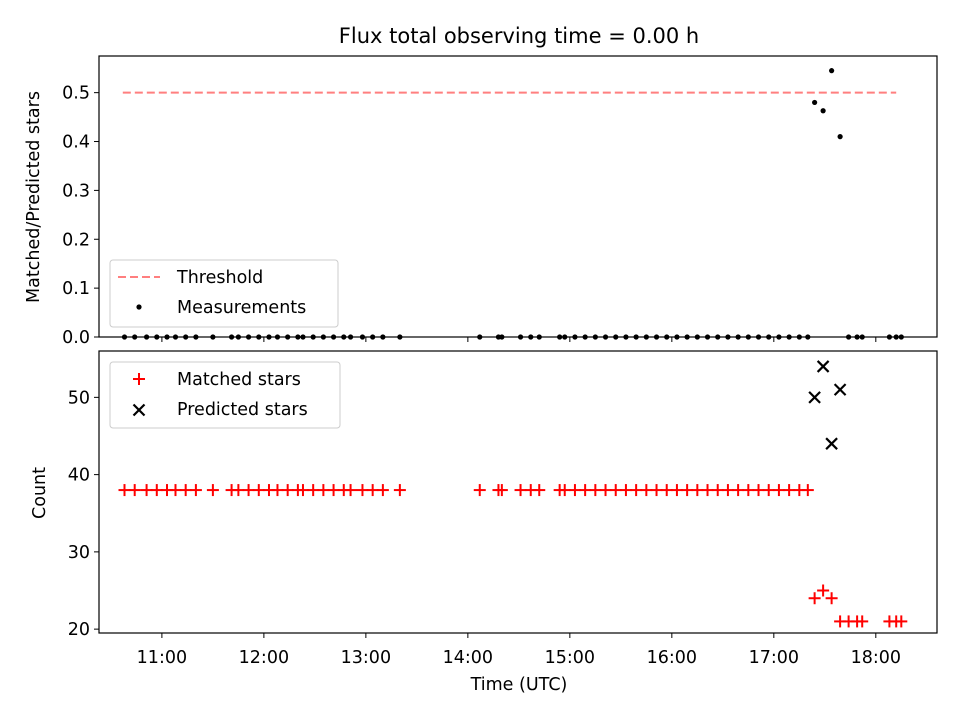  What do you see at coordinates (139, 379) in the screenshot?
I see `legend-matched-swatch` at bounding box center [139, 379].